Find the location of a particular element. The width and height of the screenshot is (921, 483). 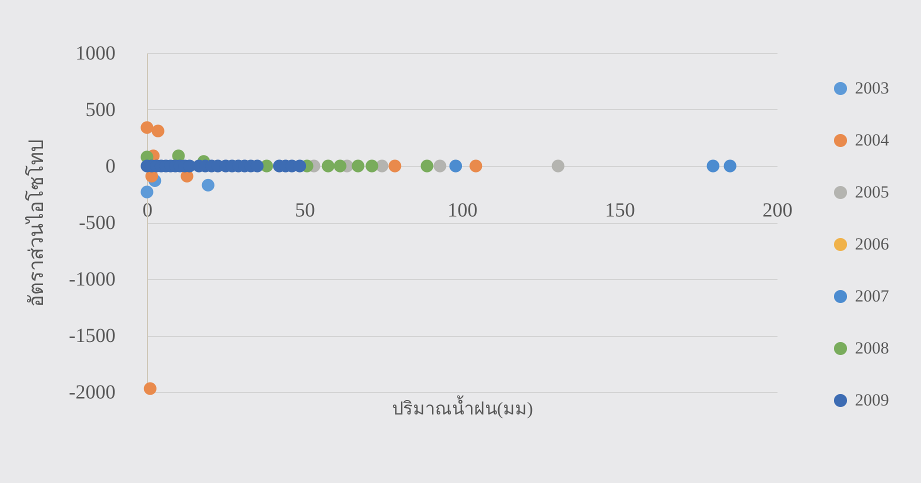

y-tick-label: 0 is located at coordinates (111, 167).